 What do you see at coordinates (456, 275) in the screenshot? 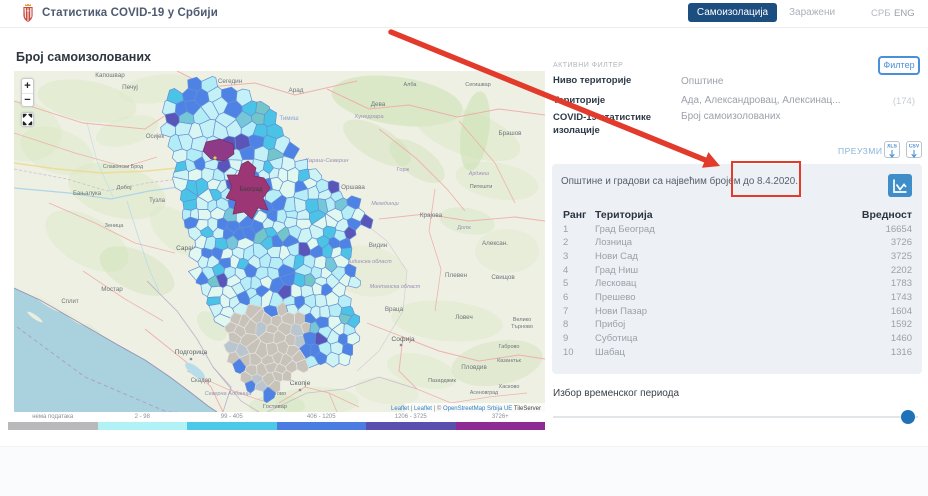
I see `svg-text: Плевен` at bounding box center [456, 275].